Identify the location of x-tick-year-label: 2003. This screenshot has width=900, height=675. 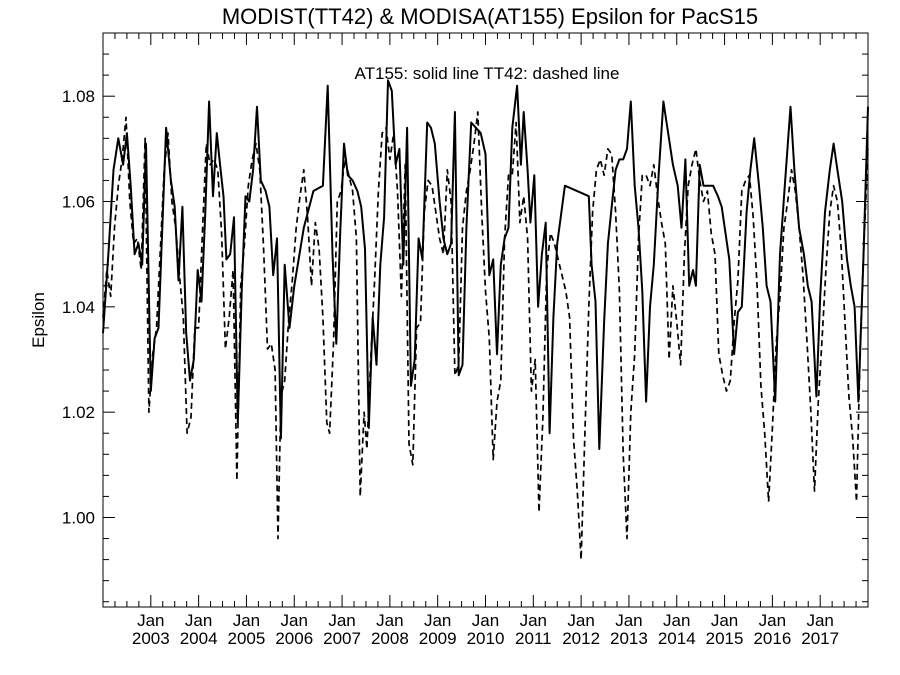
(151, 638).